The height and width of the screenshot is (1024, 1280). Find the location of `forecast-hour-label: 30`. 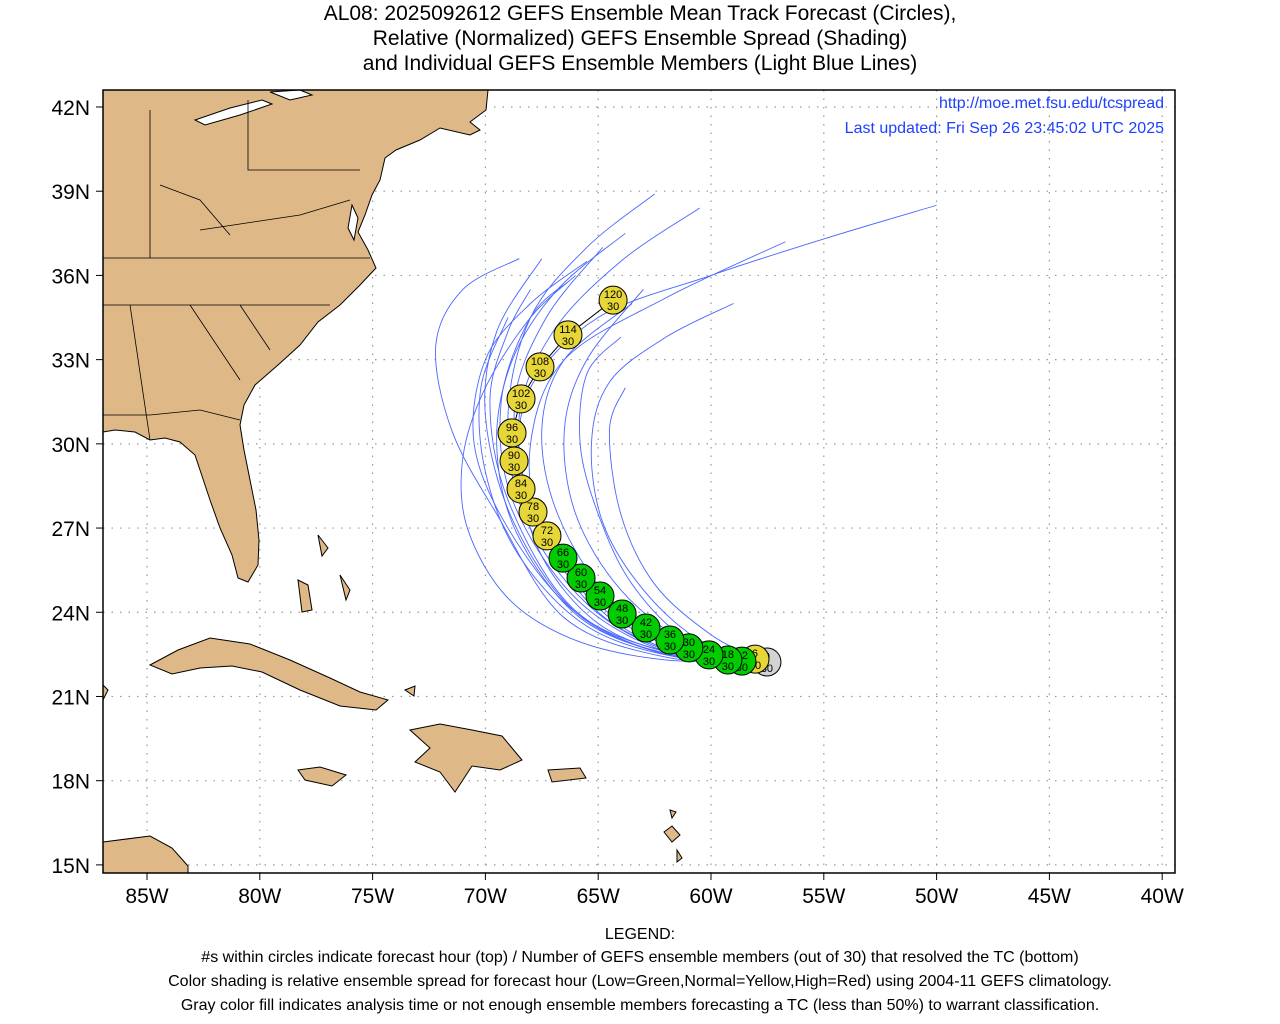

forecast-hour-label: 30 is located at coordinates (689, 643).